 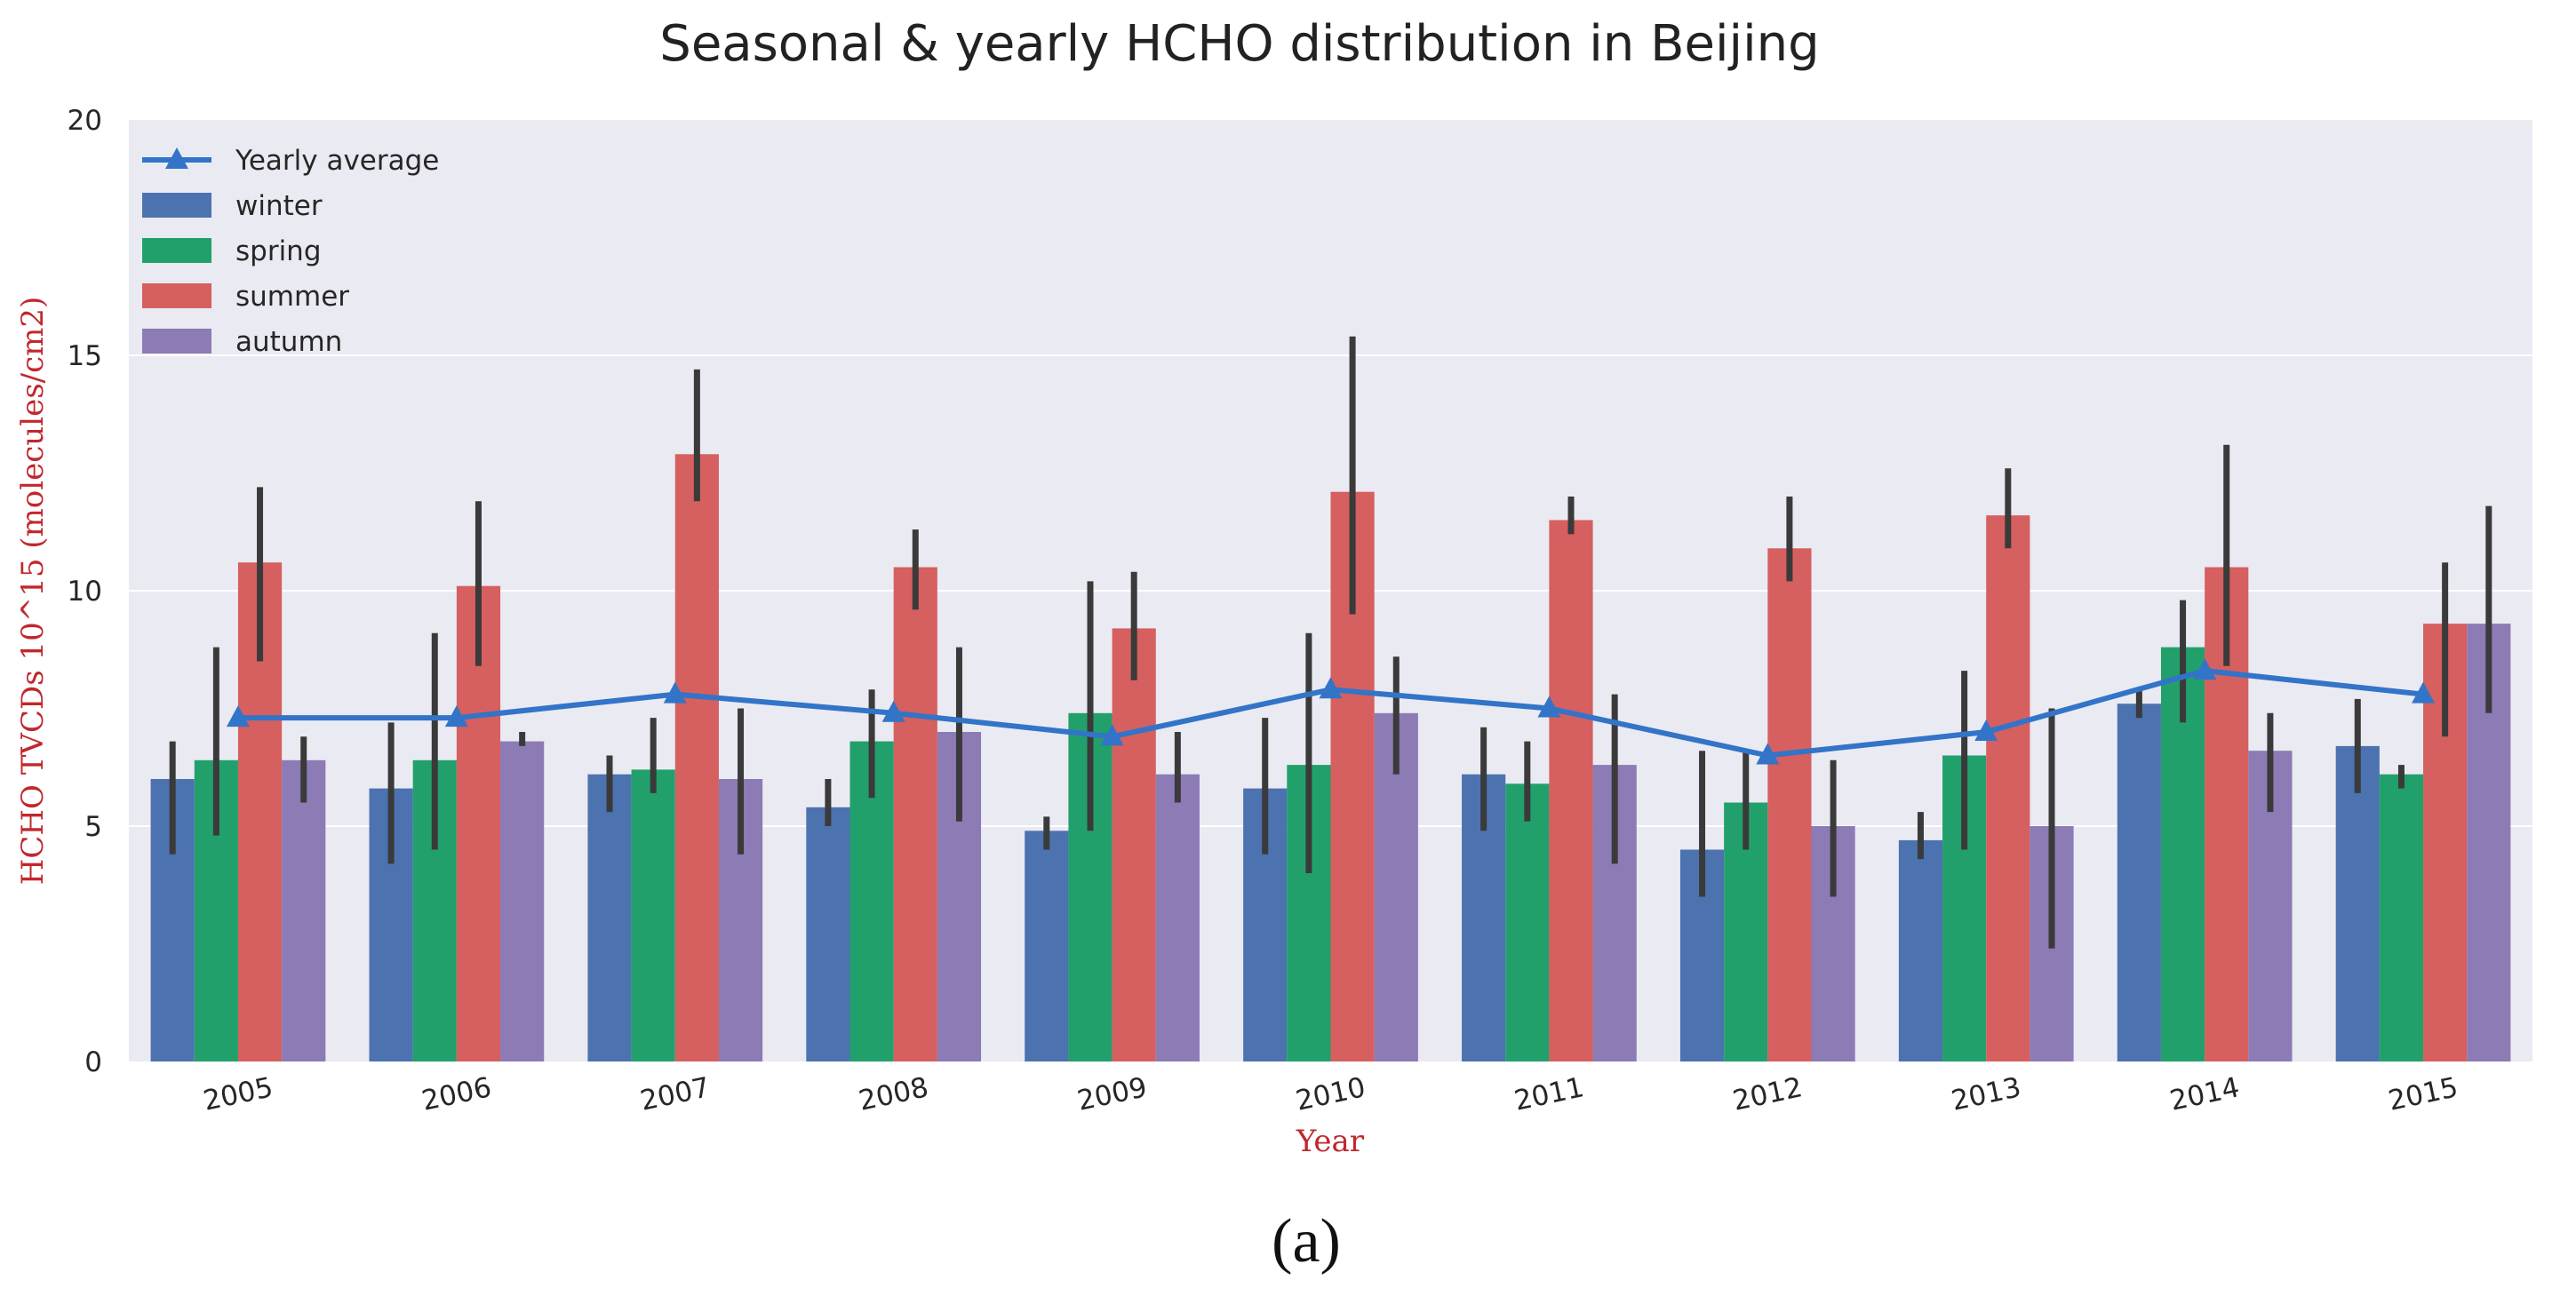 I want to click on yearly-average-marker-2013, so click(x=1986, y=730).